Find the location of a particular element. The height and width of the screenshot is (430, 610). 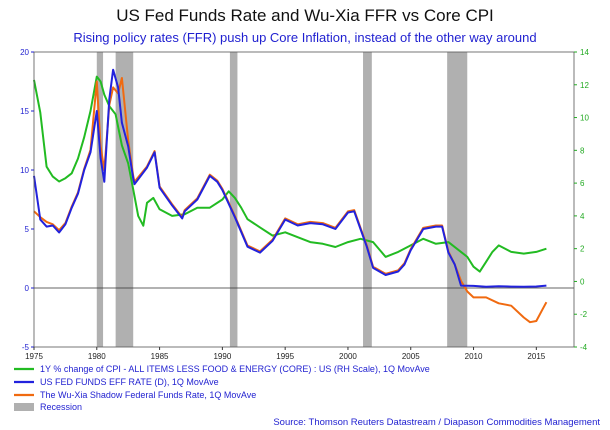

x-tick-label: 1975 is located at coordinates (34, 356).